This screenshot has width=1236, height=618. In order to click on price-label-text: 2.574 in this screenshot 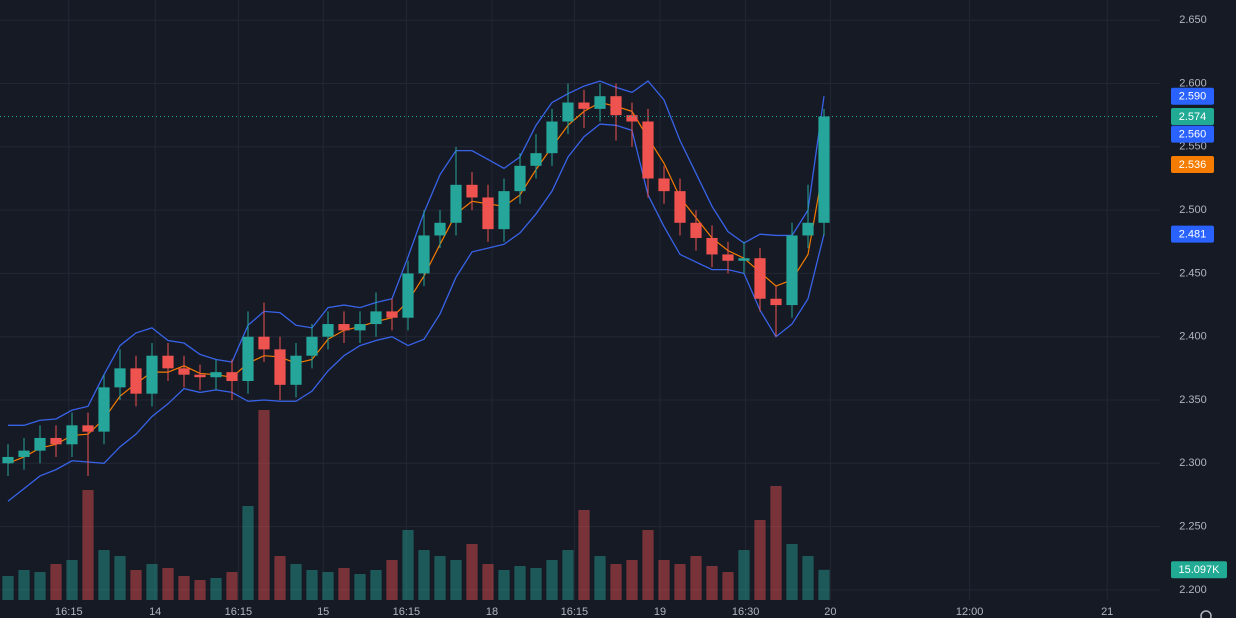, I will do `click(1193, 117)`.